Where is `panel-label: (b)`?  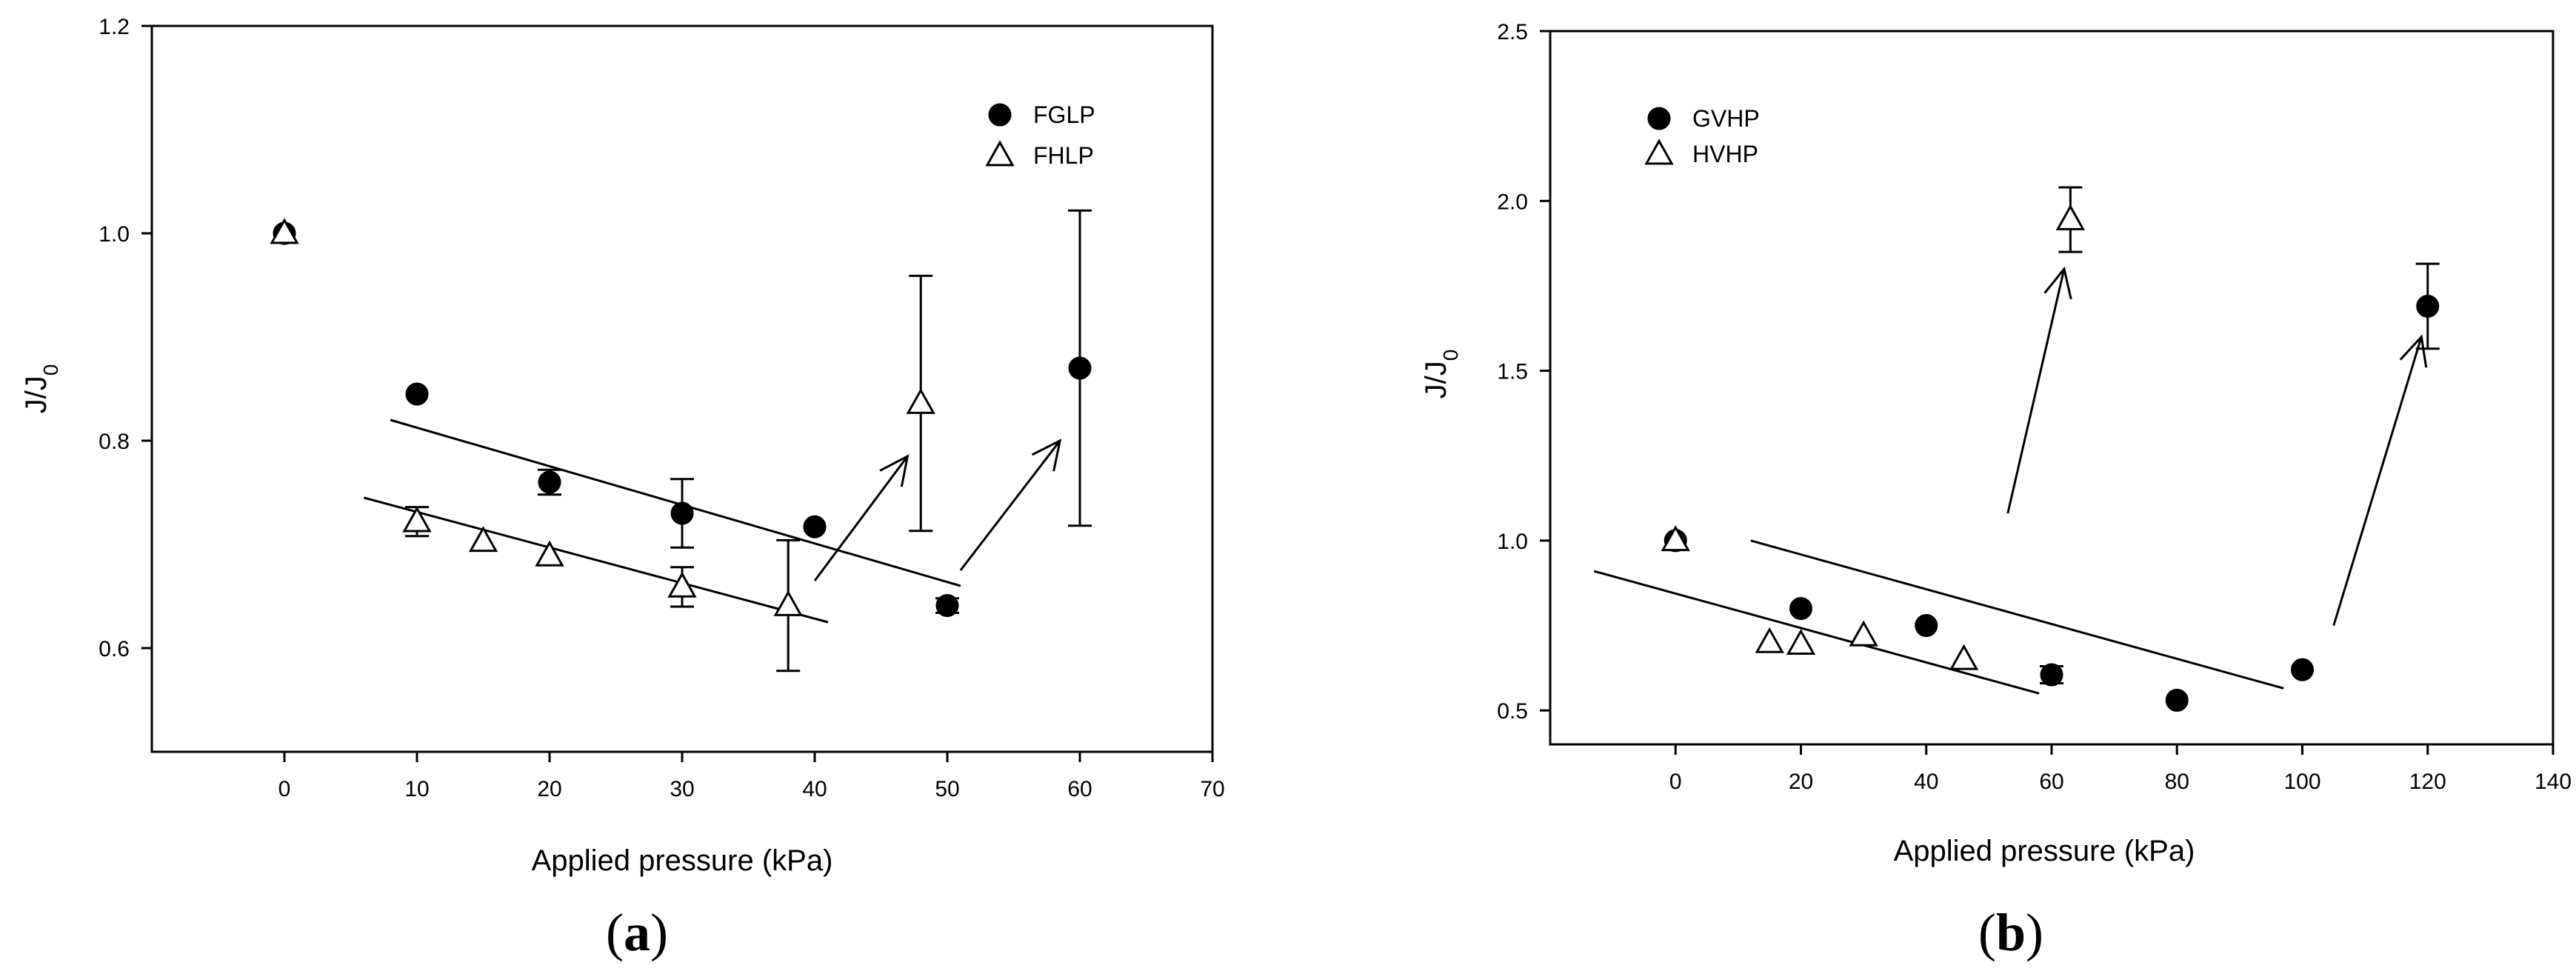
panel-label: (b) is located at coordinates (2011, 932).